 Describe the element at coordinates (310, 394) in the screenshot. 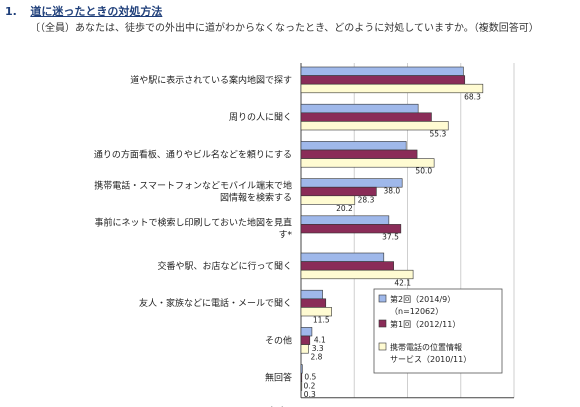

I see `data-label: 0.3` at that location.